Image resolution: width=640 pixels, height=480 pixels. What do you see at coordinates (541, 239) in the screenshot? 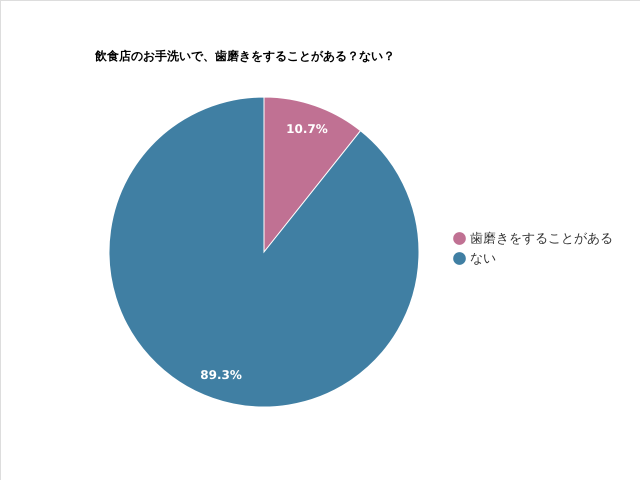
I see `legend-label: 歯磨きをすることがある` at bounding box center [541, 239].